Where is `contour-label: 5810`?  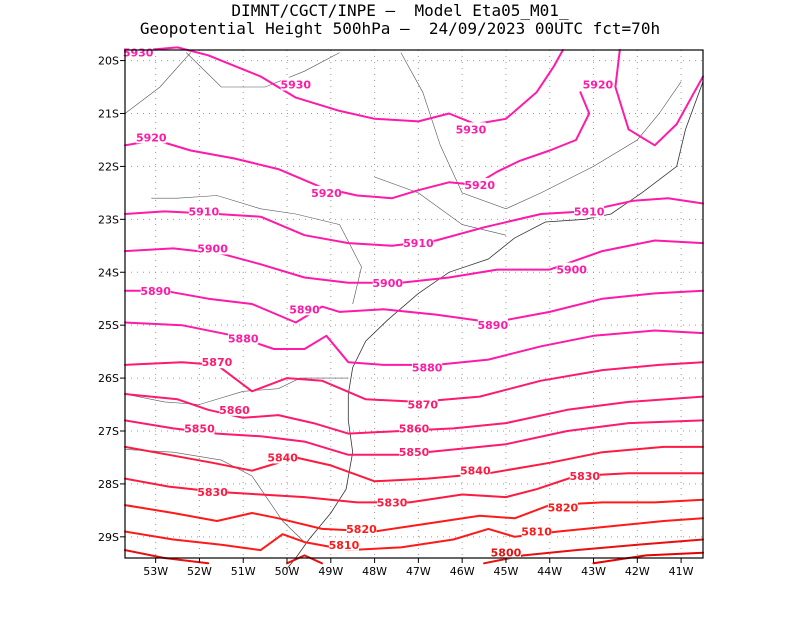 contour-label: 5810 is located at coordinates (344, 545).